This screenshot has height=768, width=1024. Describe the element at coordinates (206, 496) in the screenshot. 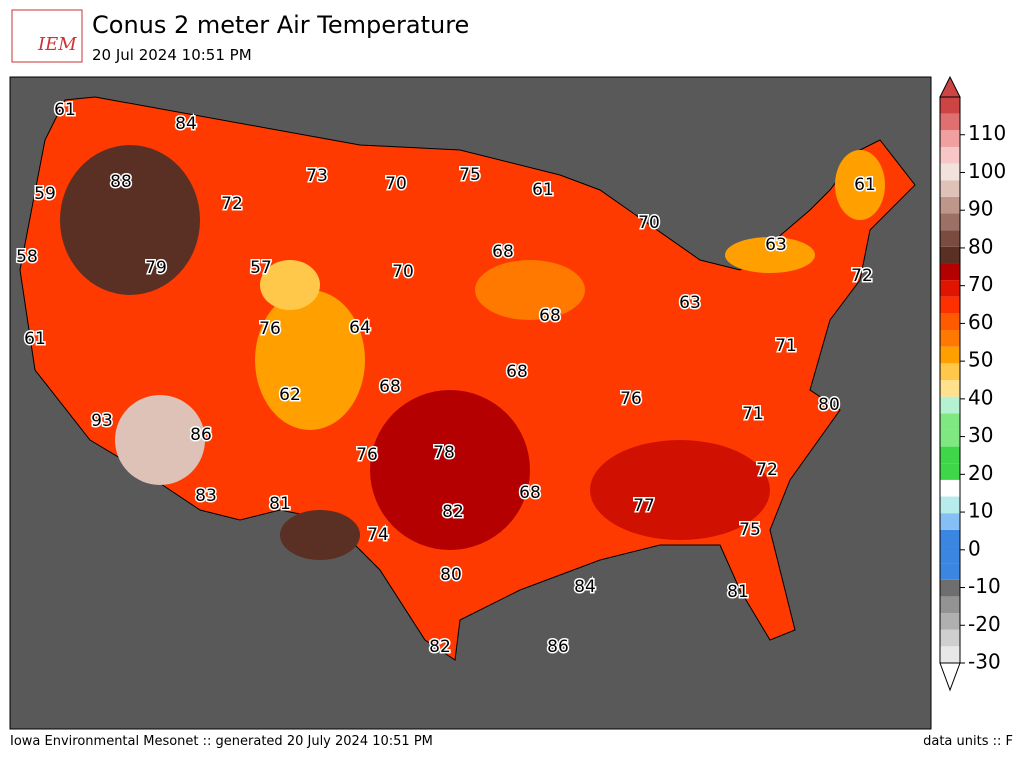

I see `station-value: 83` at that location.